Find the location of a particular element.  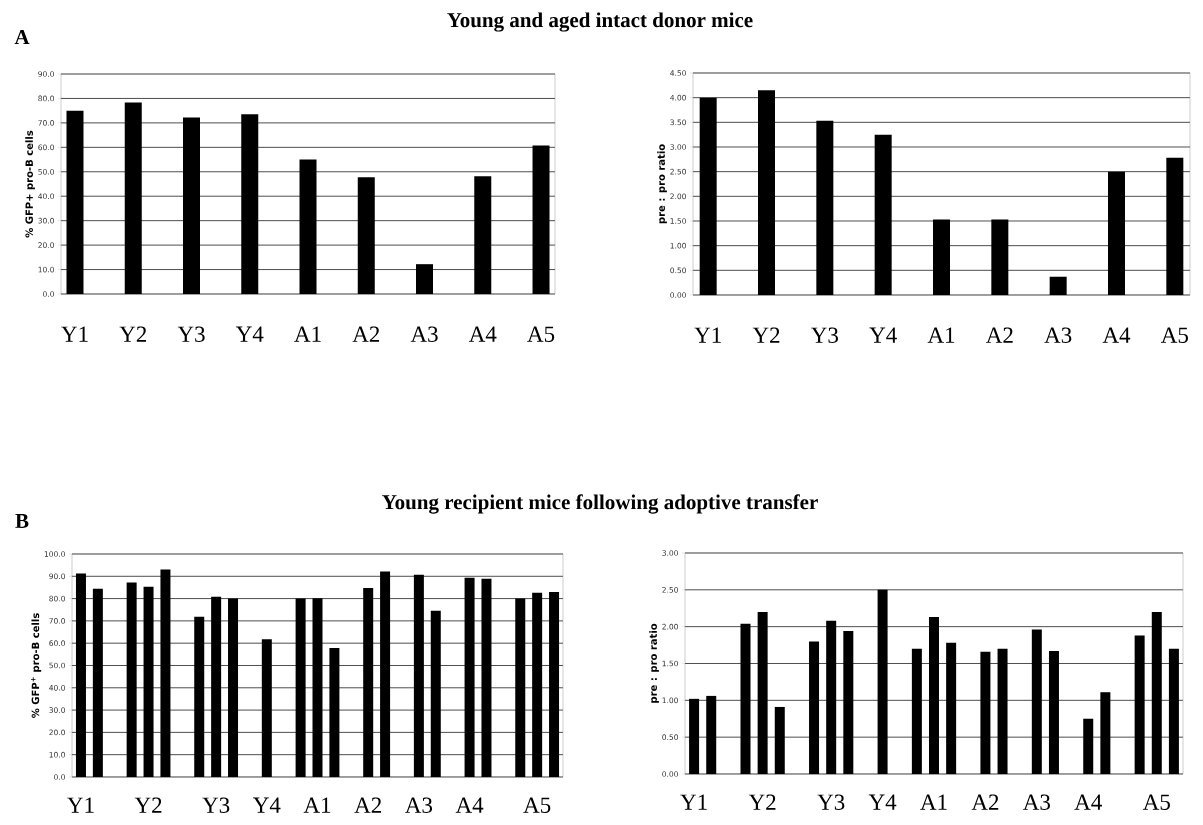

bar is located at coordinates (1058, 285).